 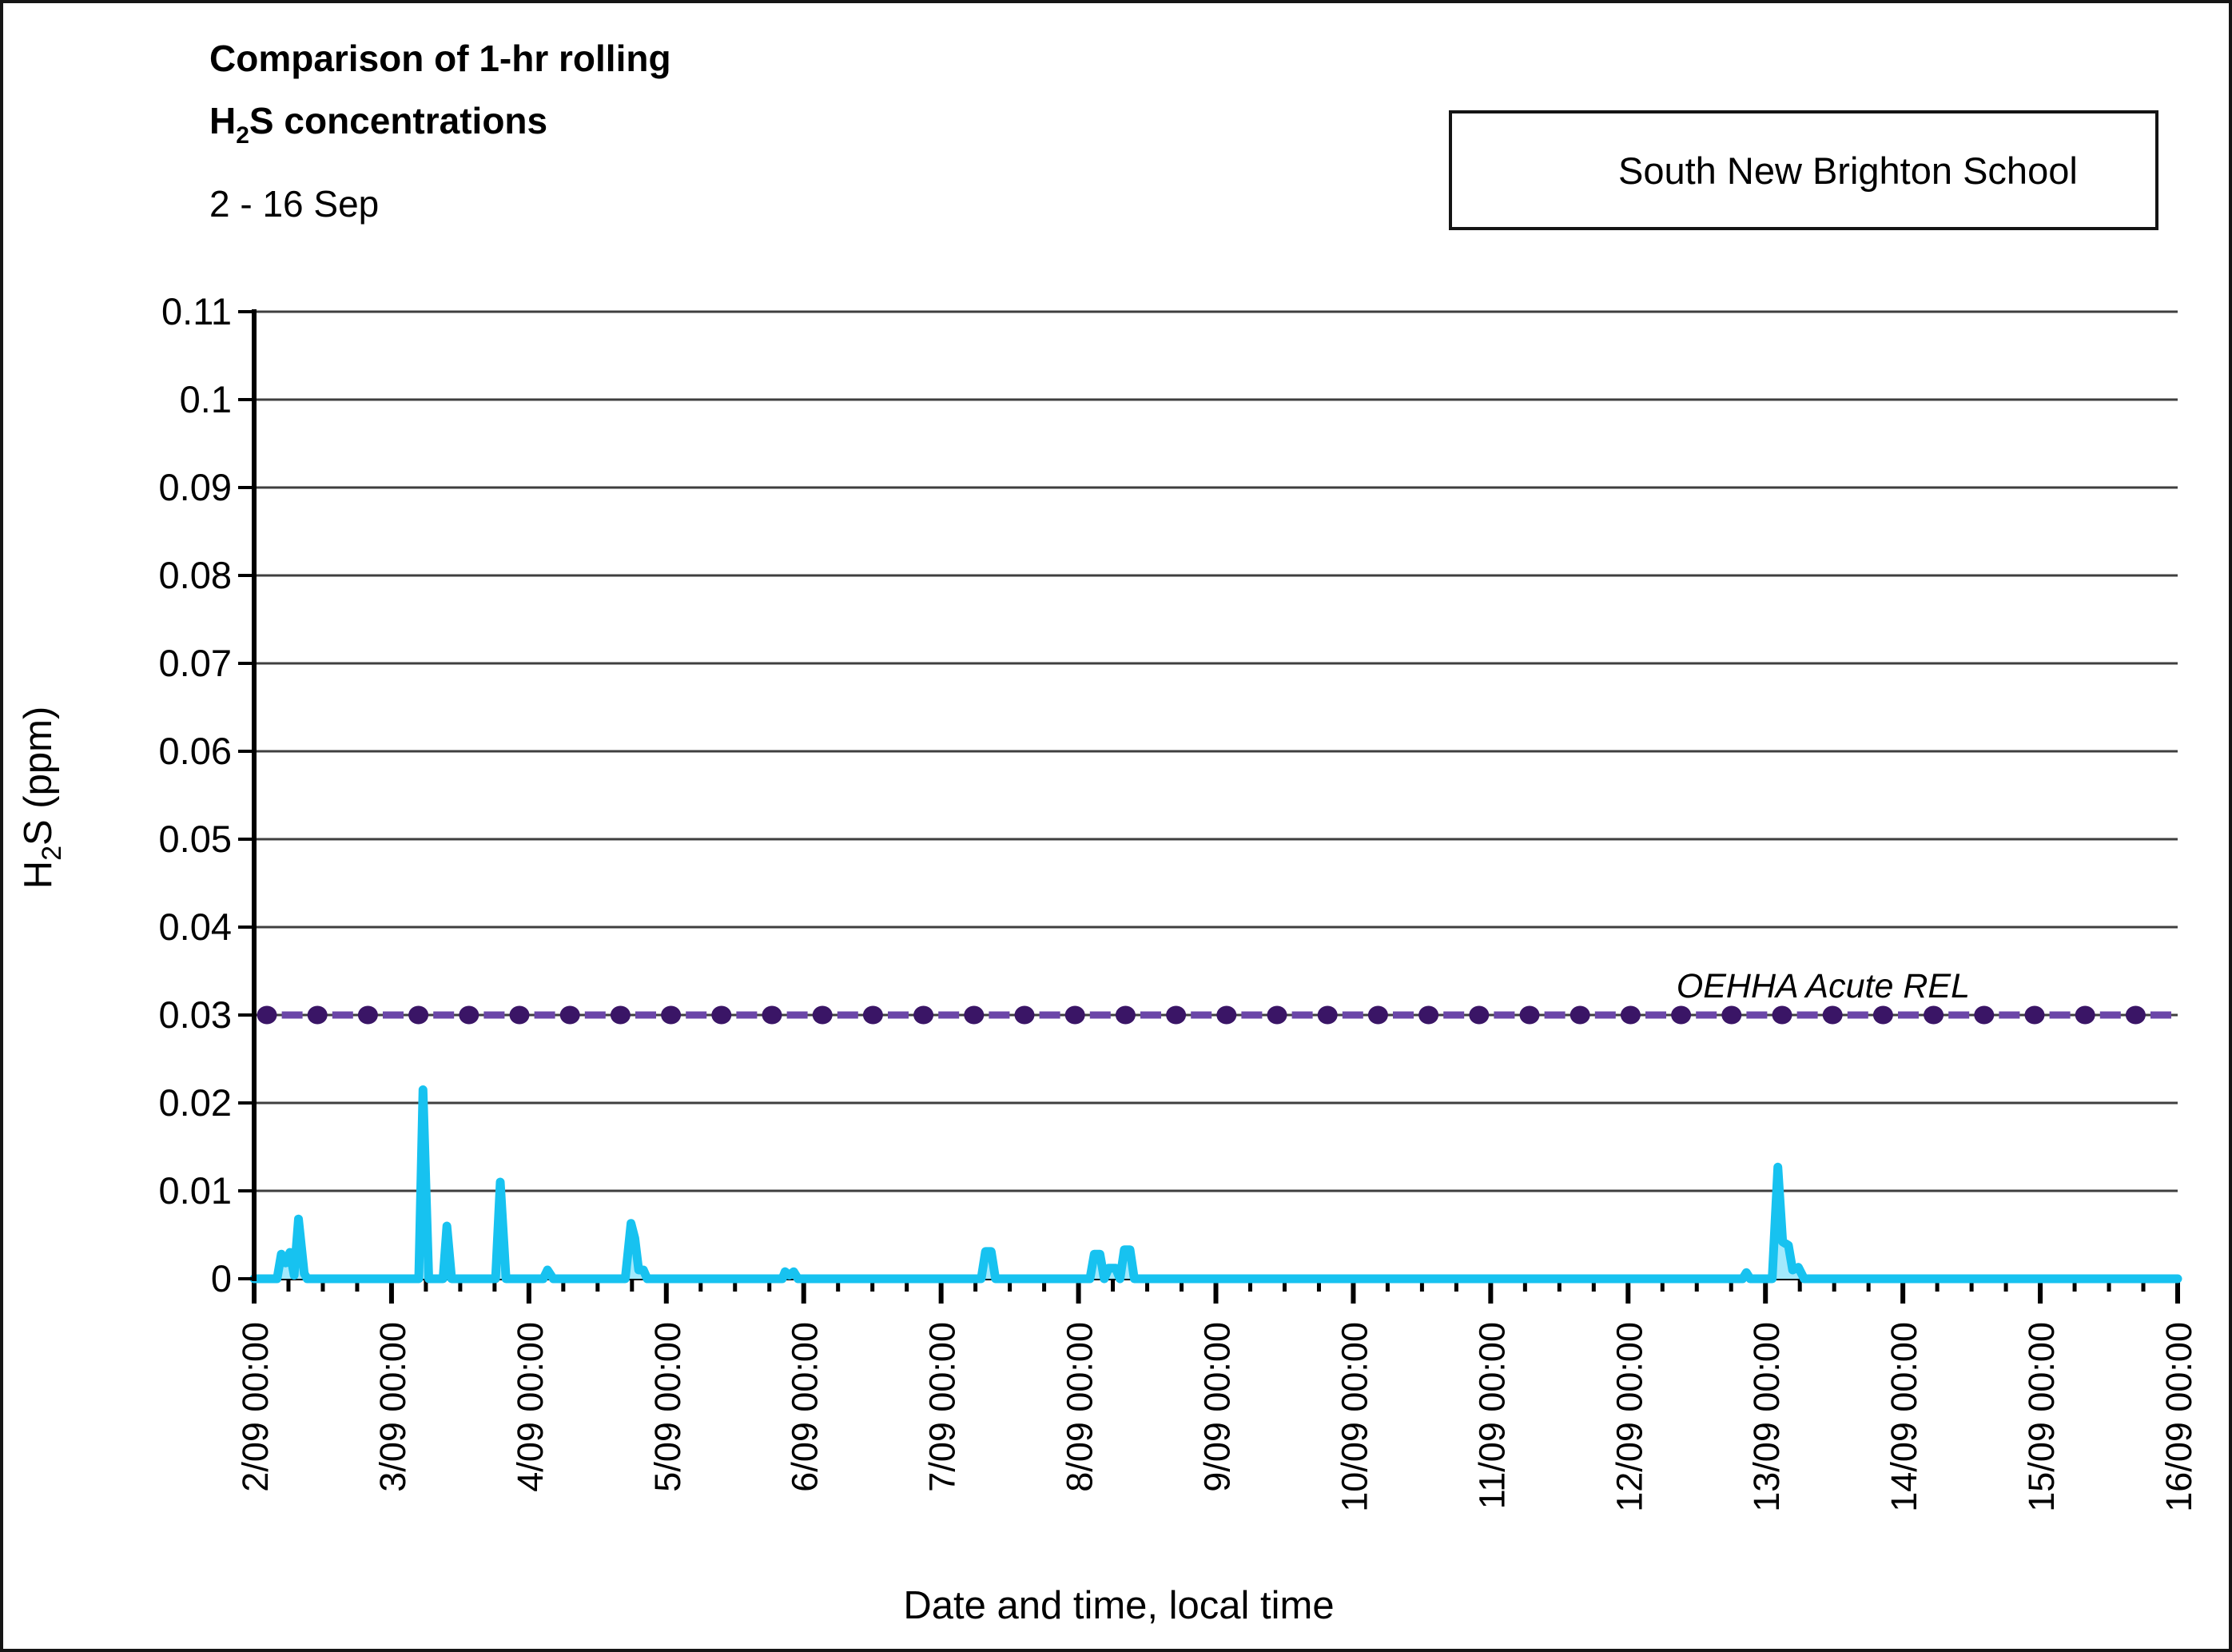 What do you see at coordinates (221, 1278) in the screenshot?
I see `y-tick-label: 0` at bounding box center [221, 1278].